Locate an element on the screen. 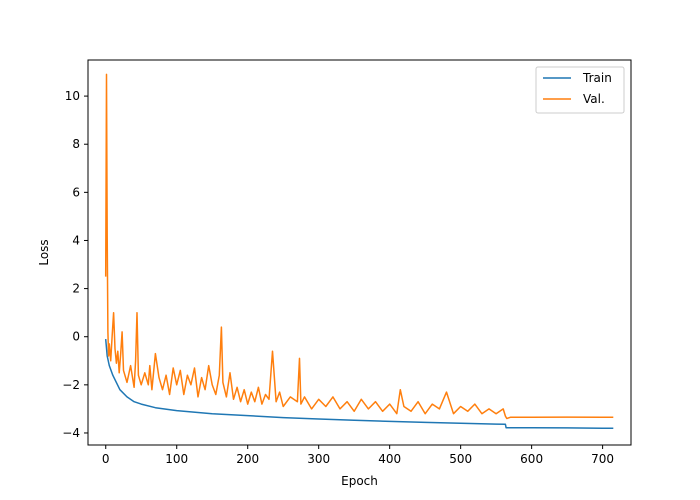  x-tick-label-0: 0 is located at coordinates (106, 459).